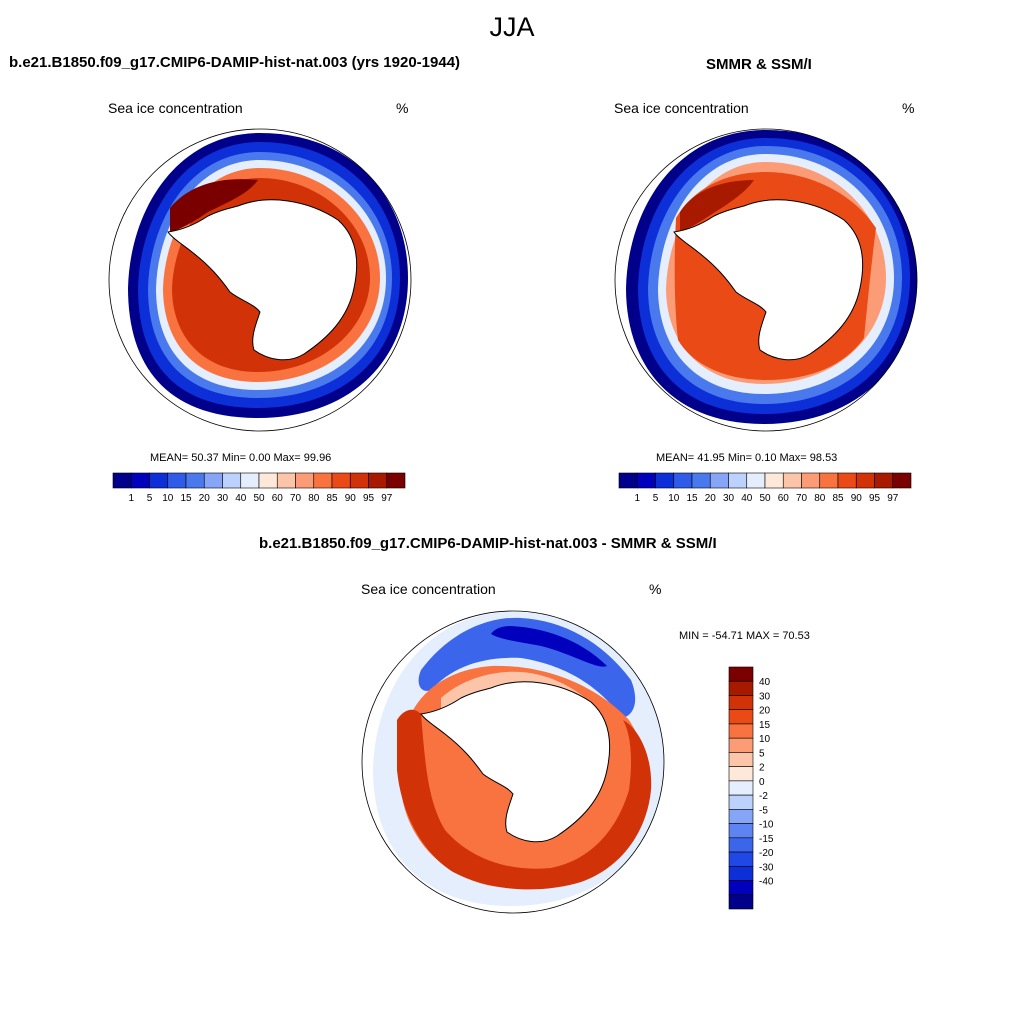 This screenshot has width=1024, height=1024. I want to click on obs-colorbar-tick-label: 60, so click(784, 498).